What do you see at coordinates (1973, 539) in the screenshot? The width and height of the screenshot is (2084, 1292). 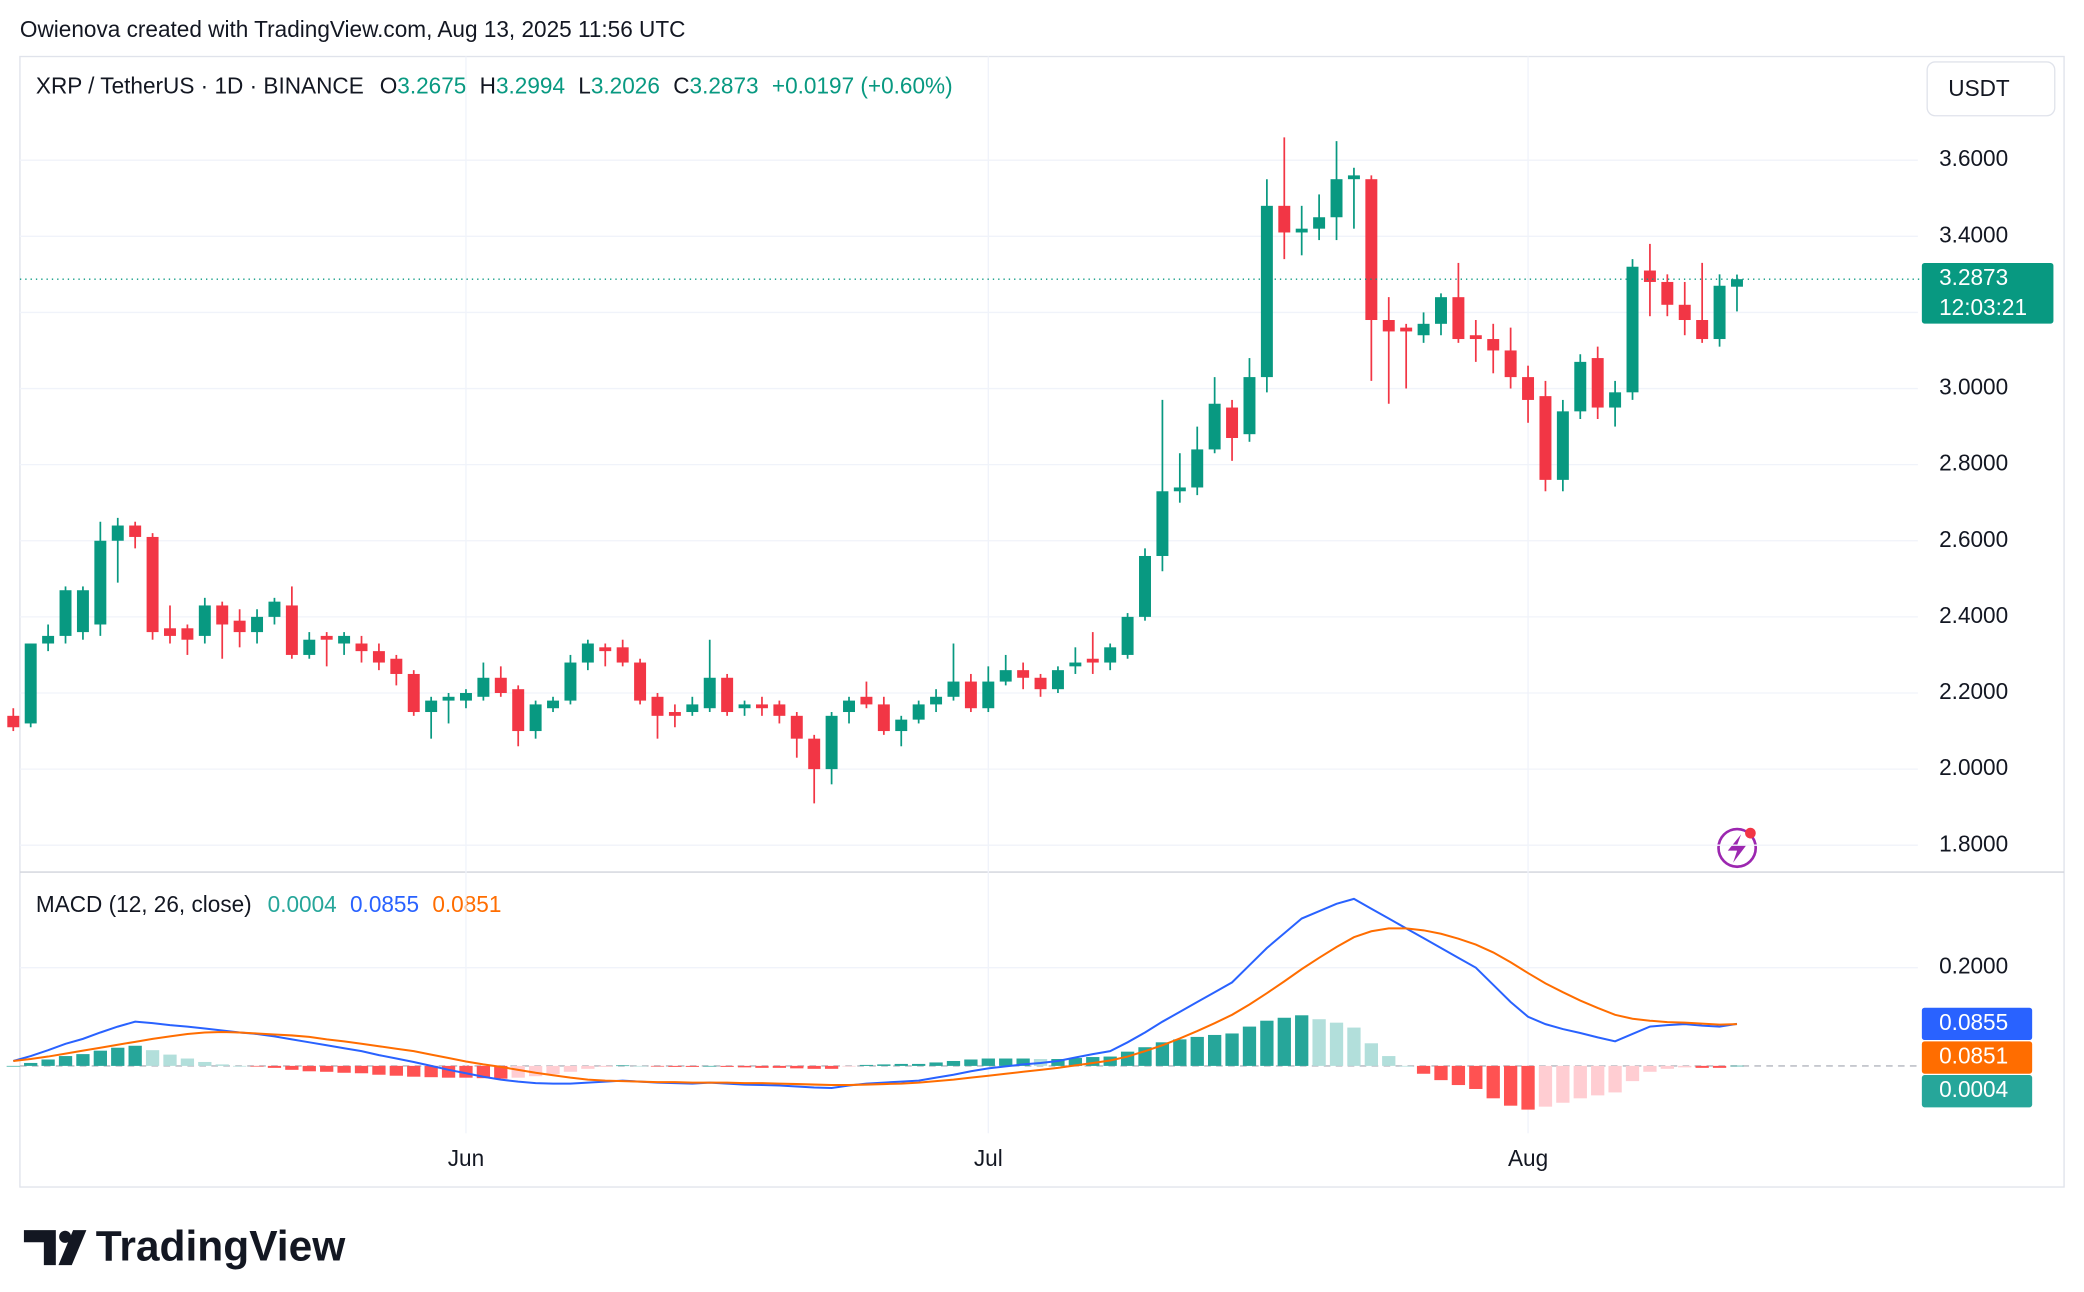 I see `y-tick-label: 2.6000` at bounding box center [1973, 539].